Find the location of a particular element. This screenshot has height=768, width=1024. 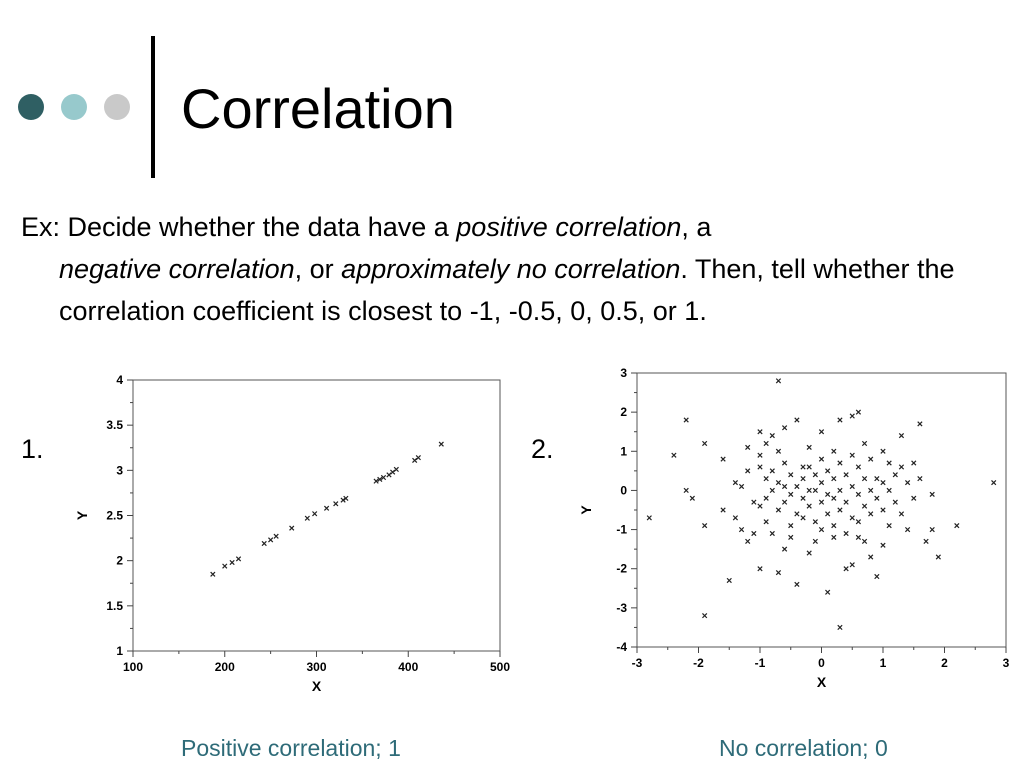

term-positive-correlation: positive correlation is located at coordinates (569, 227).